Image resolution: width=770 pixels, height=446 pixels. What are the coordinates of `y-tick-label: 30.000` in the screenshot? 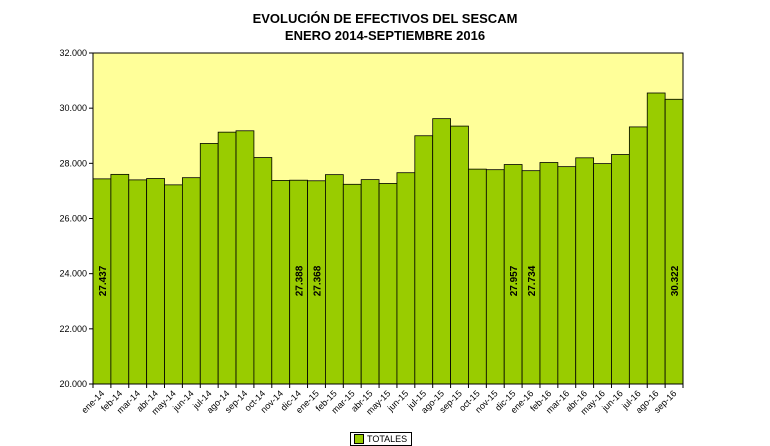 It's located at (73, 108).